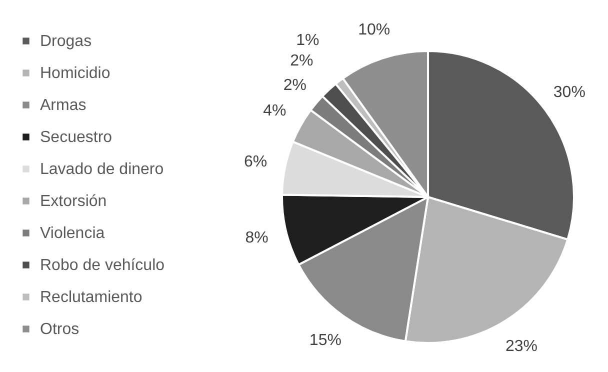 This screenshot has width=608, height=372. I want to click on legend-label: Reclutamiento, so click(91, 297).